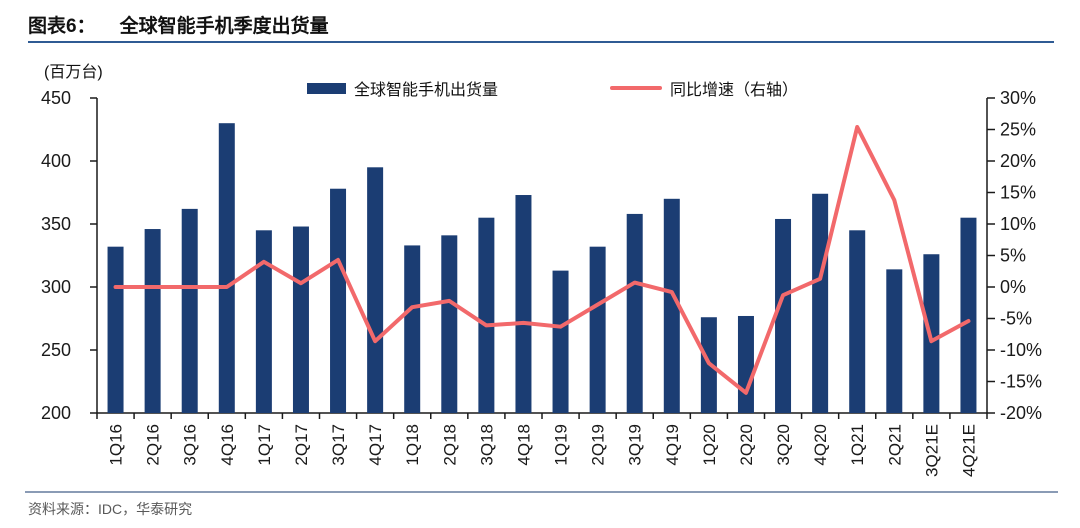 The height and width of the screenshot is (528, 1080). Describe the element at coordinates (598, 445) in the screenshot. I see `x-axis-category-label: 2Q19` at that location.